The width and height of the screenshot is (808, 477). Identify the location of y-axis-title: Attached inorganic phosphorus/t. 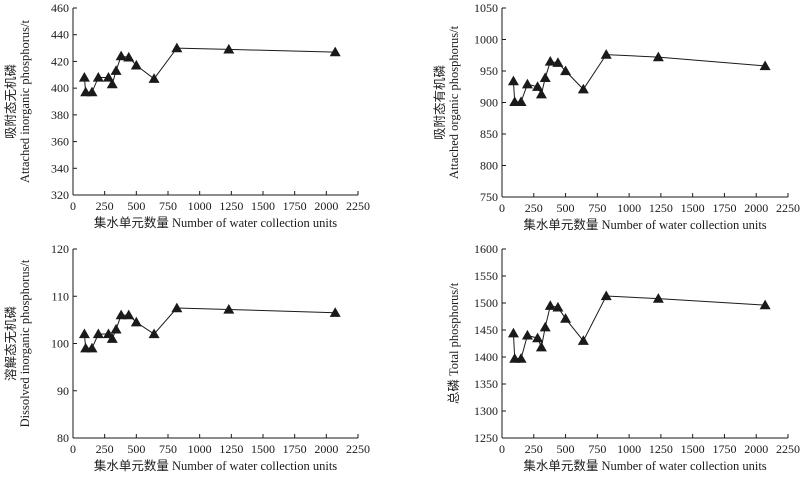
(25, 101).